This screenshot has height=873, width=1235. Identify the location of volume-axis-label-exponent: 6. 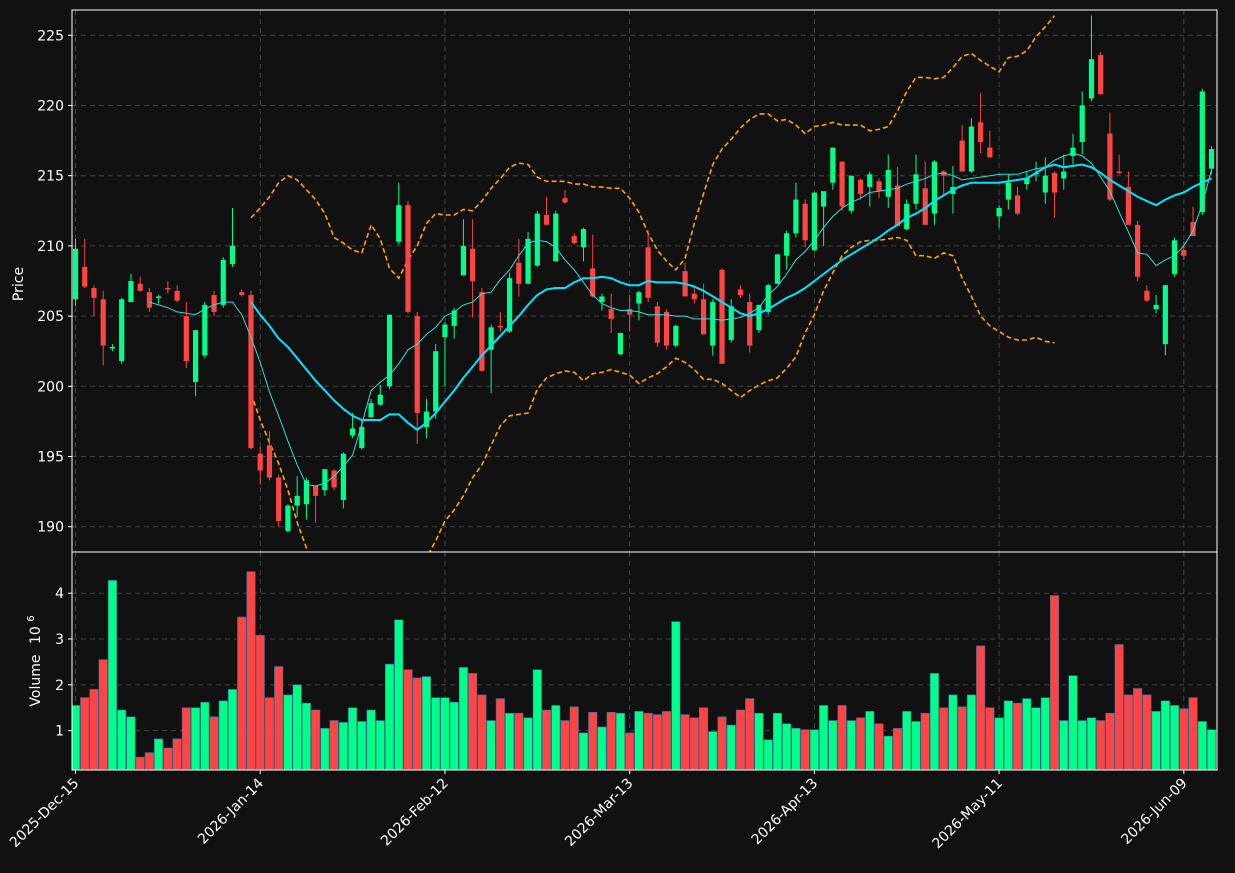
(31, 618).